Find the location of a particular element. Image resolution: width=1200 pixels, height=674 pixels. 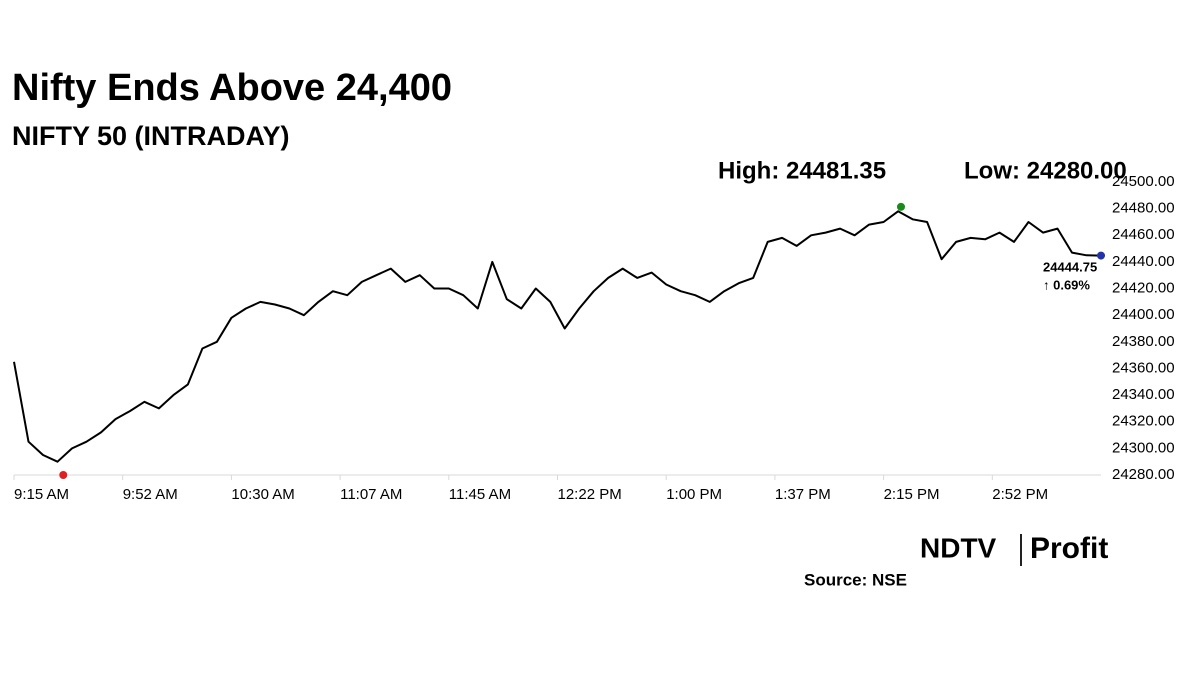

chart-subtitle: NIFTY 50 (INTRADAY) is located at coordinates (151, 136).